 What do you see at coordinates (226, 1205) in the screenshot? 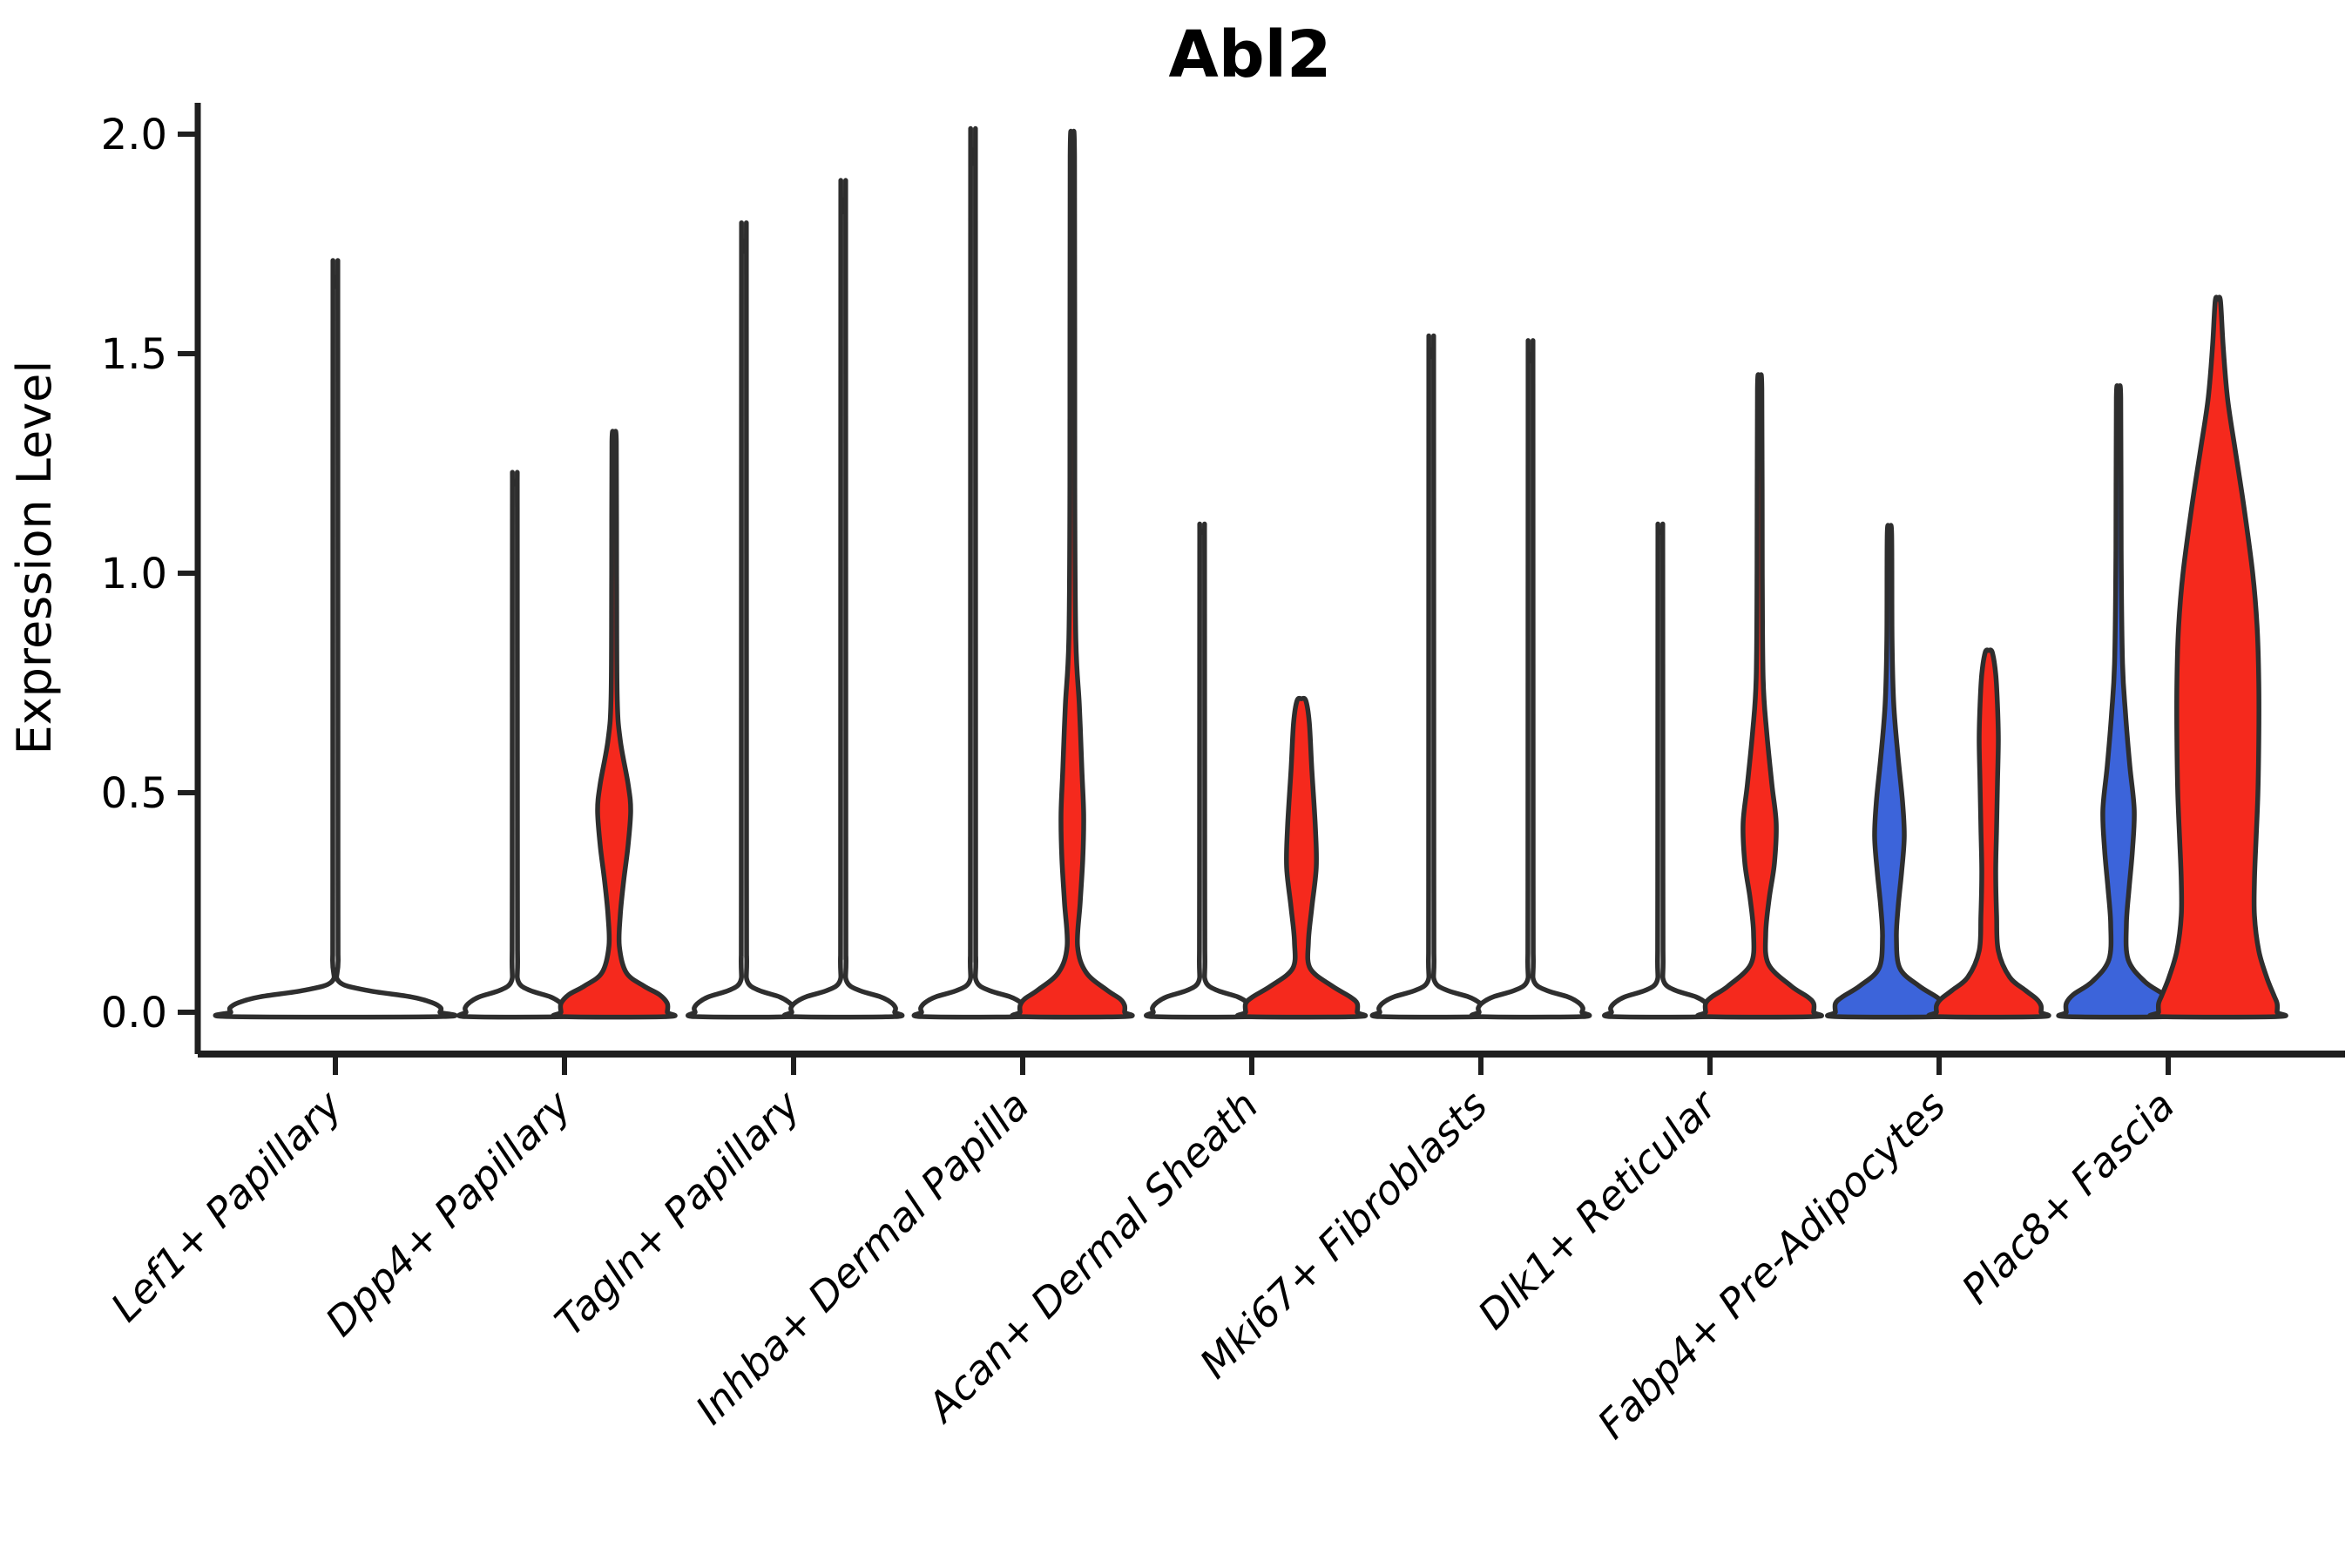
I see `x-tick-label: Lef1+ Papillary` at bounding box center [226, 1205].